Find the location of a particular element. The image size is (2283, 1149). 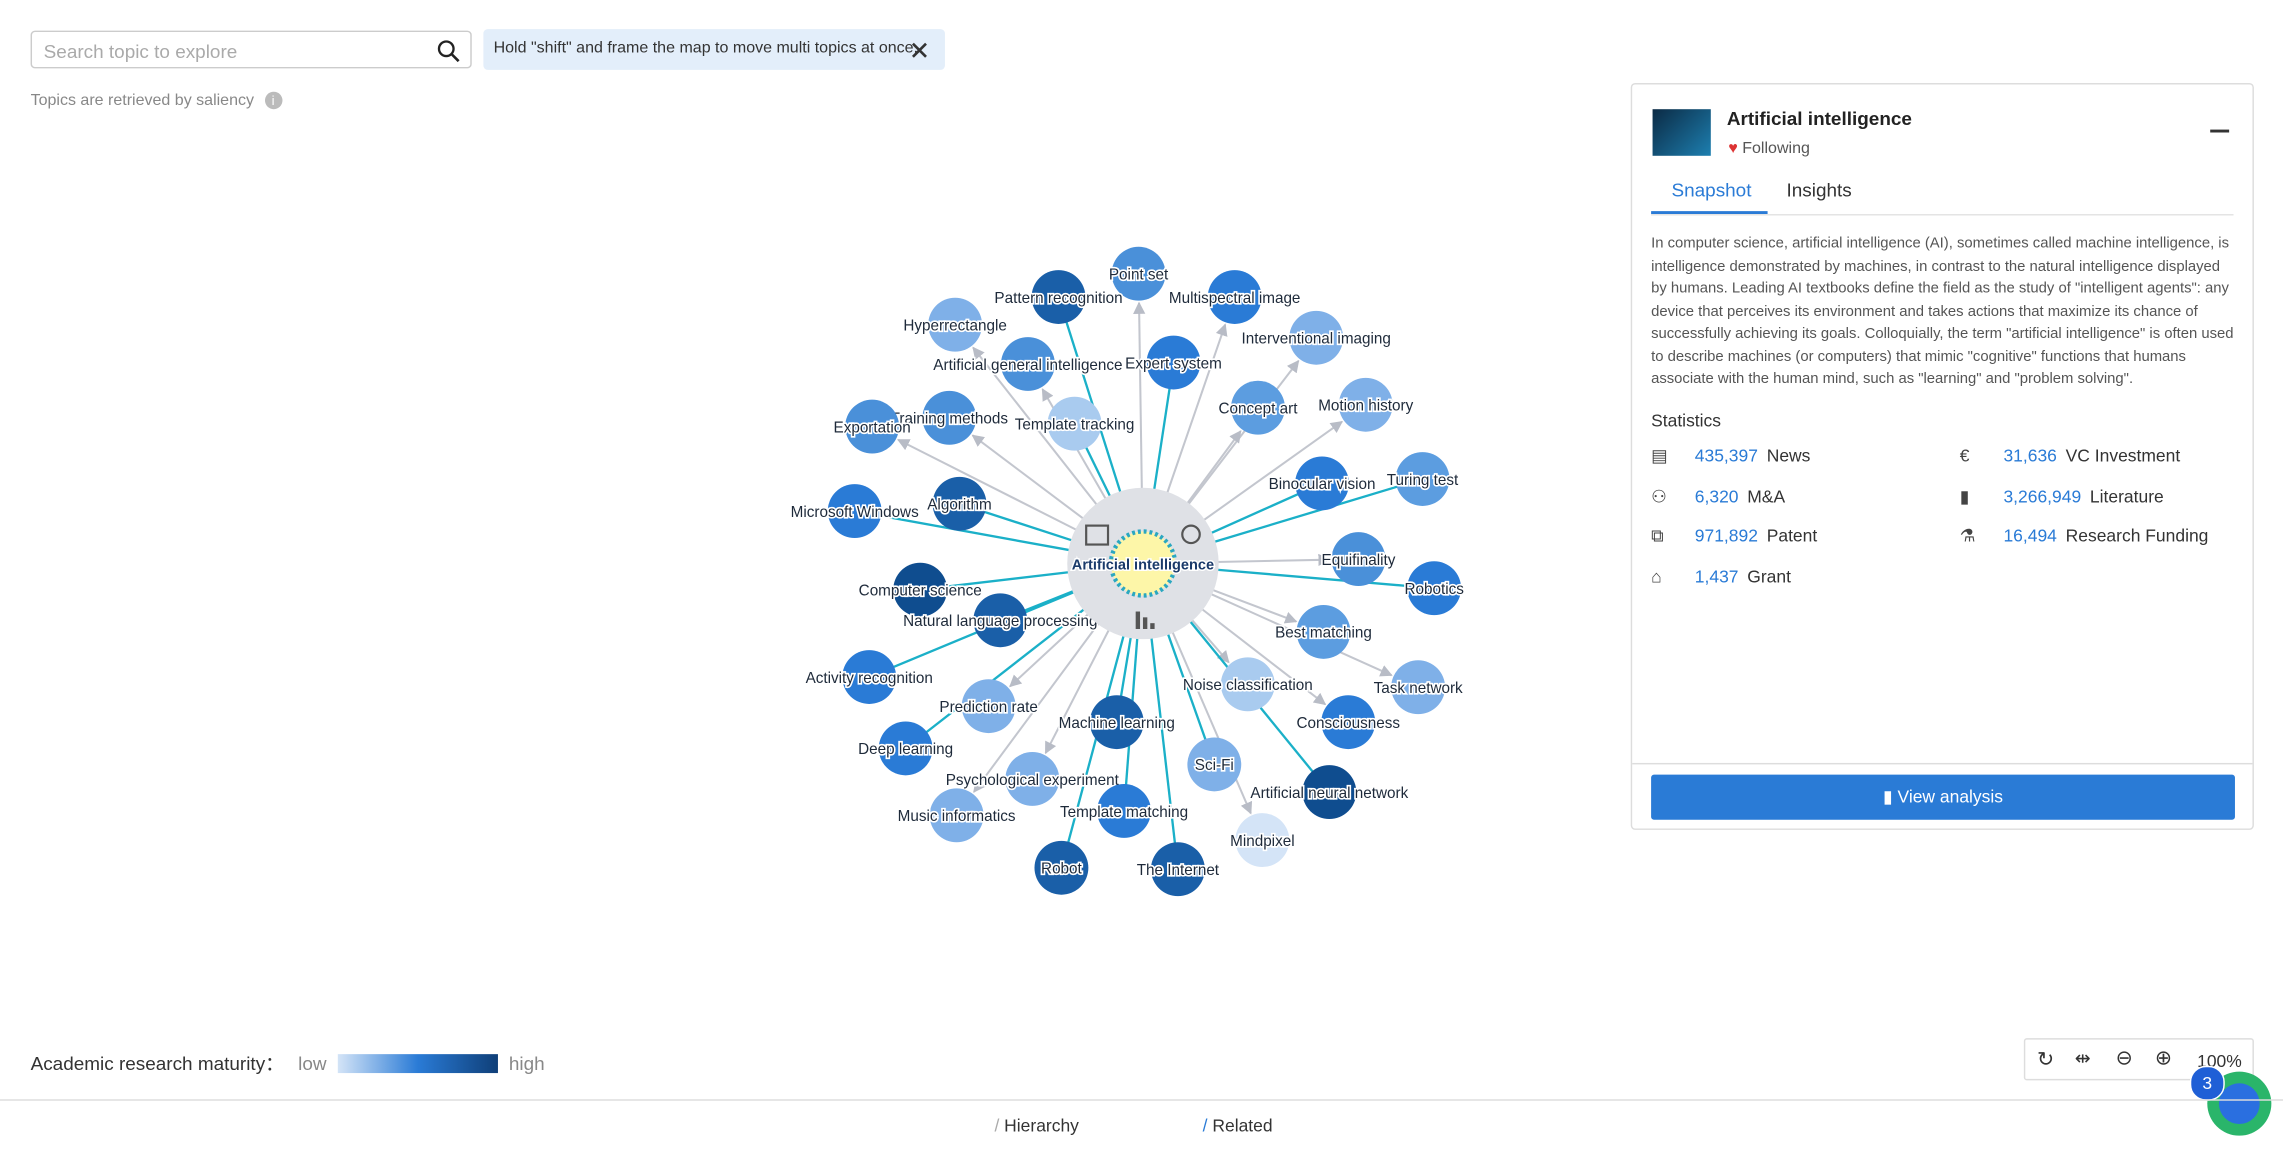

stat-value: 3,266,949 is located at coordinates (2042, 496).